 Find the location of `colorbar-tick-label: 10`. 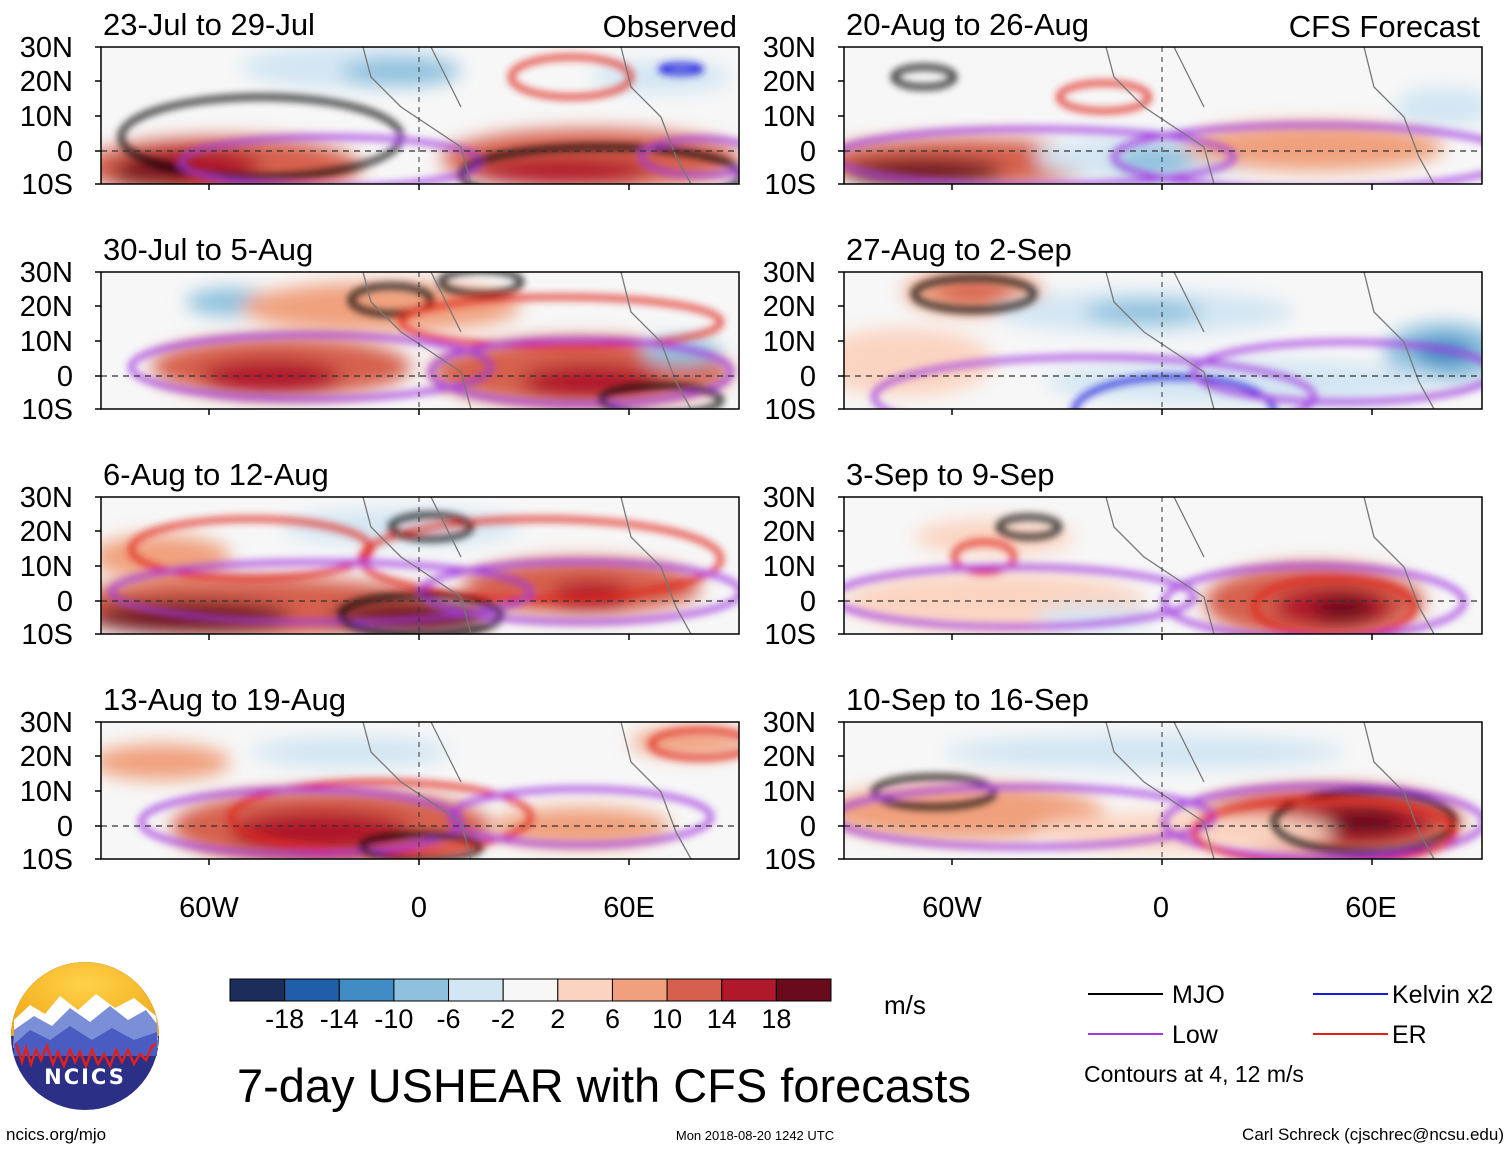

colorbar-tick-label: 10 is located at coordinates (667, 1019).